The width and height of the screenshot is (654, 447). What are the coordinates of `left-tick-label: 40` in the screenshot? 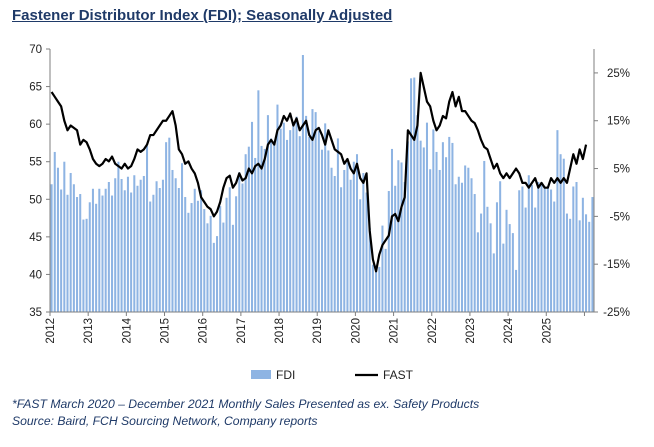 It's located at (35, 275).